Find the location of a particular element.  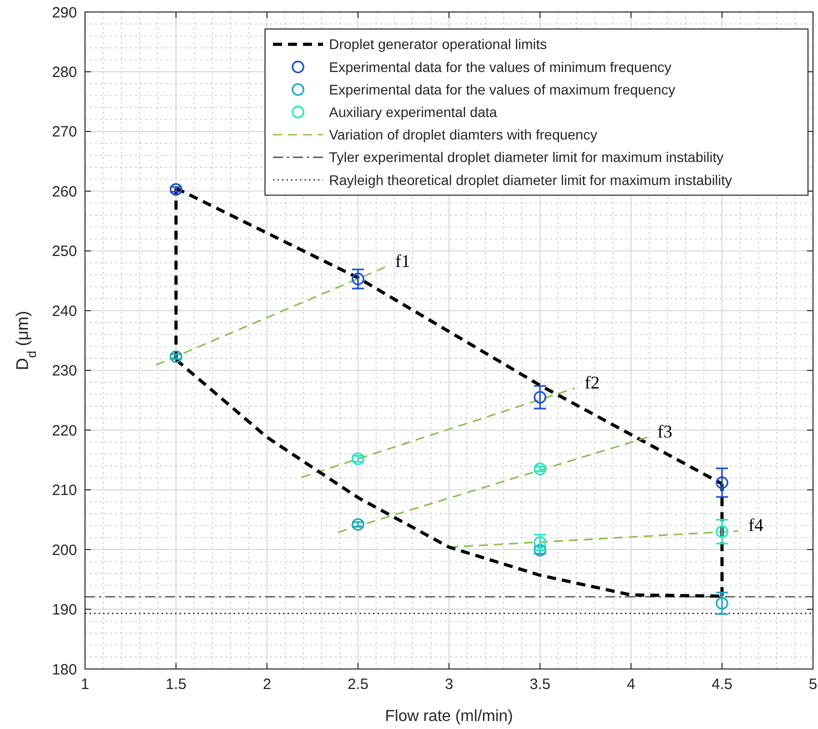

x-tick-label: 5 is located at coordinates (813, 684).